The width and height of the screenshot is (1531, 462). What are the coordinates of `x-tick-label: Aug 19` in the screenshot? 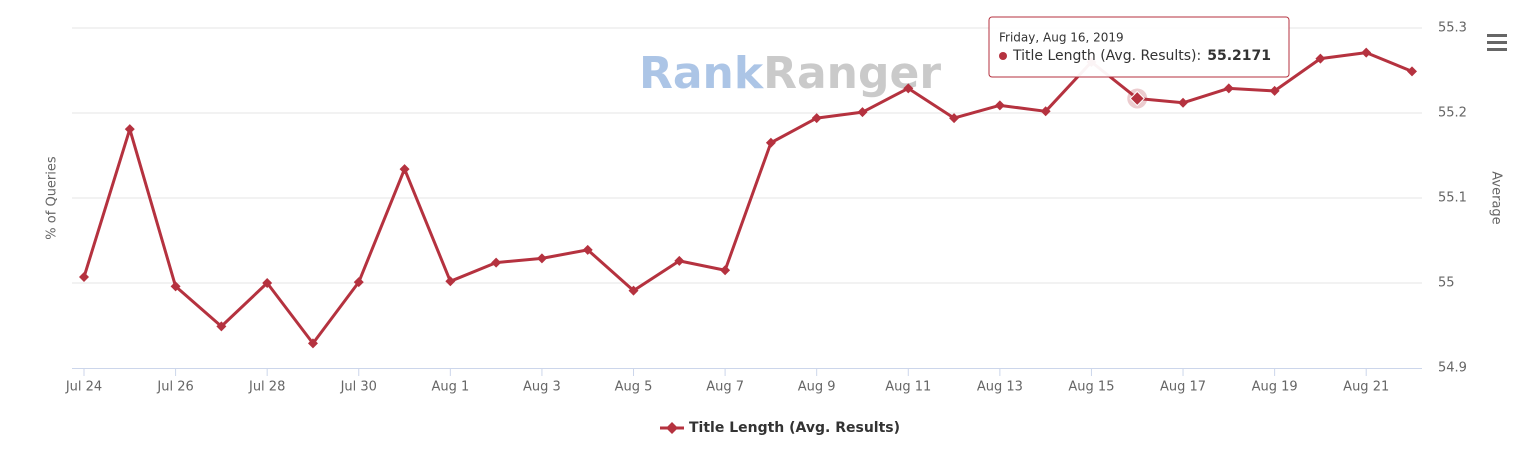 It's located at (1275, 387).